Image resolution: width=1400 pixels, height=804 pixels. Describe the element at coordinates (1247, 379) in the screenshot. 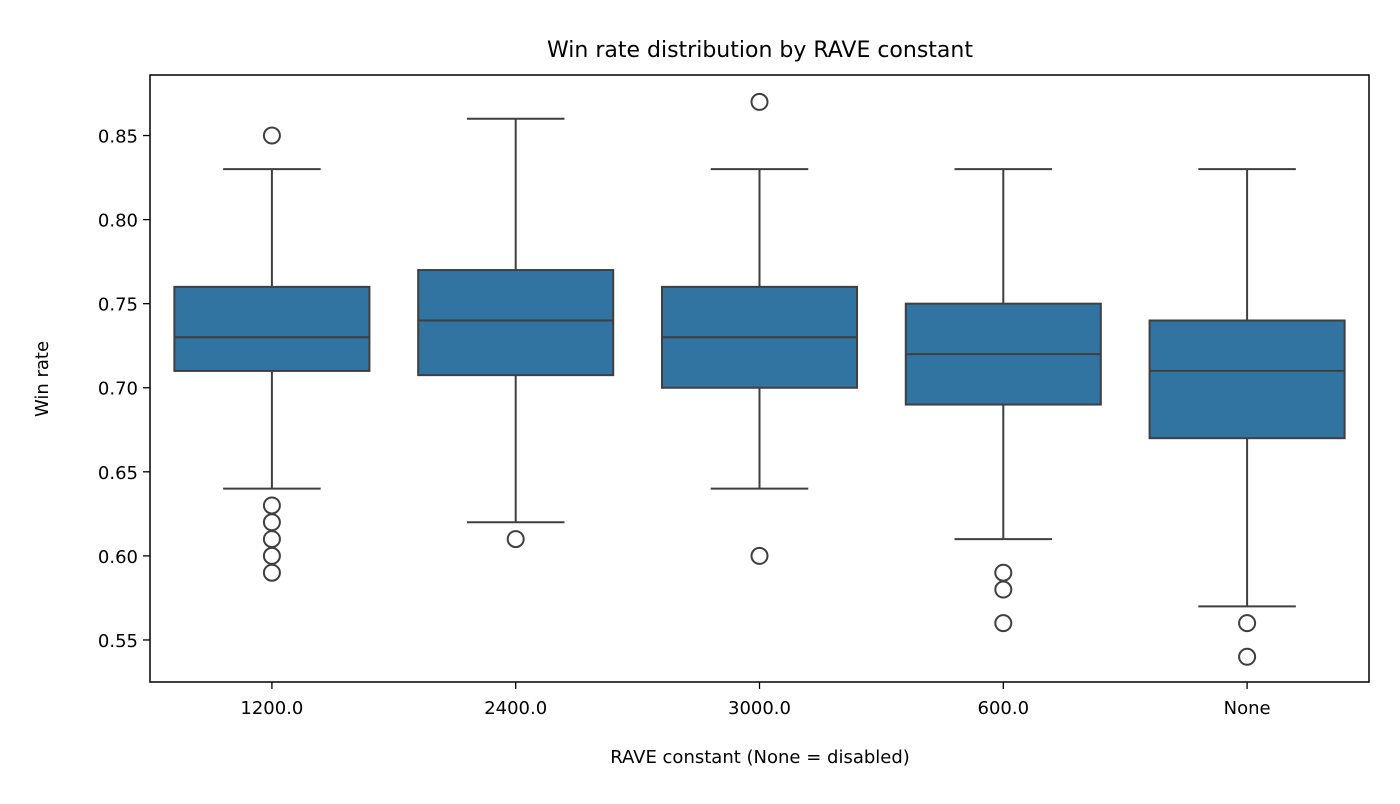

I see `box-None` at that location.